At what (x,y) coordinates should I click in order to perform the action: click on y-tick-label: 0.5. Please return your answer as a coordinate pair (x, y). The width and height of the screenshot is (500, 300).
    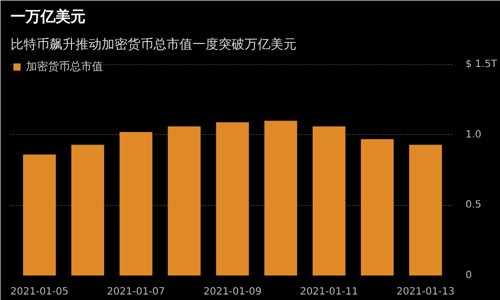
    Looking at the image, I should click on (474, 205).